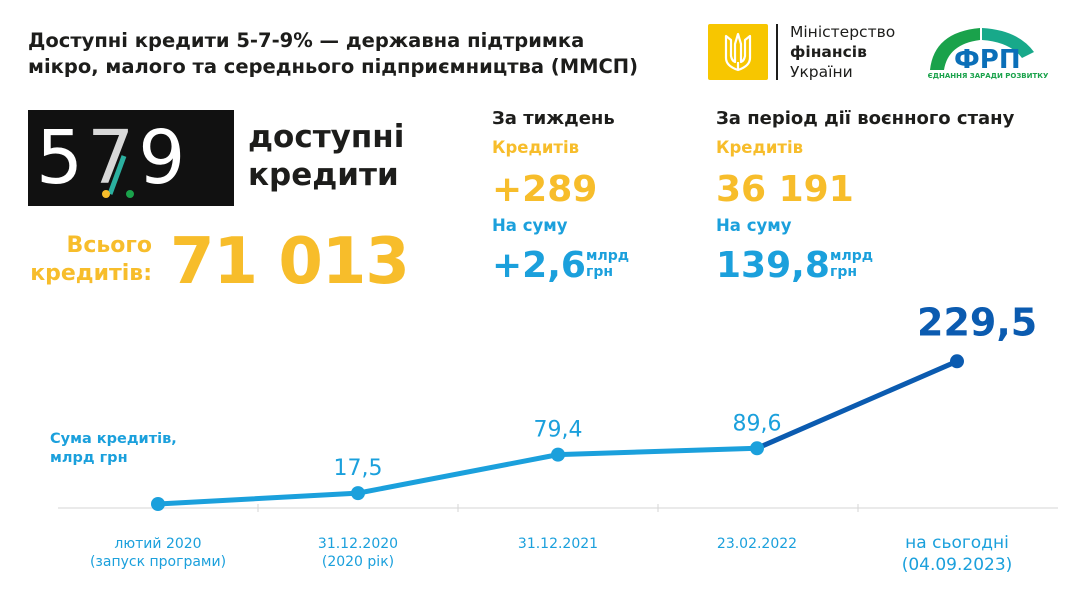  Describe the element at coordinates (290, 262) in the screenshot. I see `total-loans-value: 71 013` at that location.